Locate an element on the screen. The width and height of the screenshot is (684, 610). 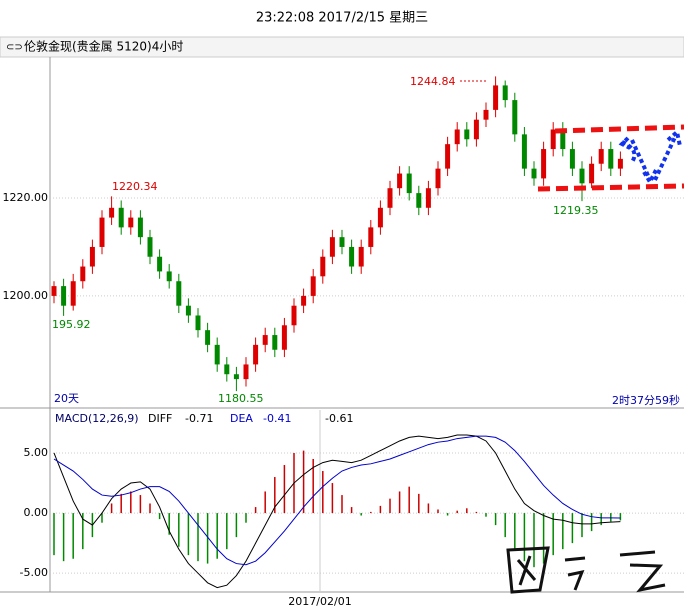
y-tick-label: 1200.00 is located at coordinates (26, 295).